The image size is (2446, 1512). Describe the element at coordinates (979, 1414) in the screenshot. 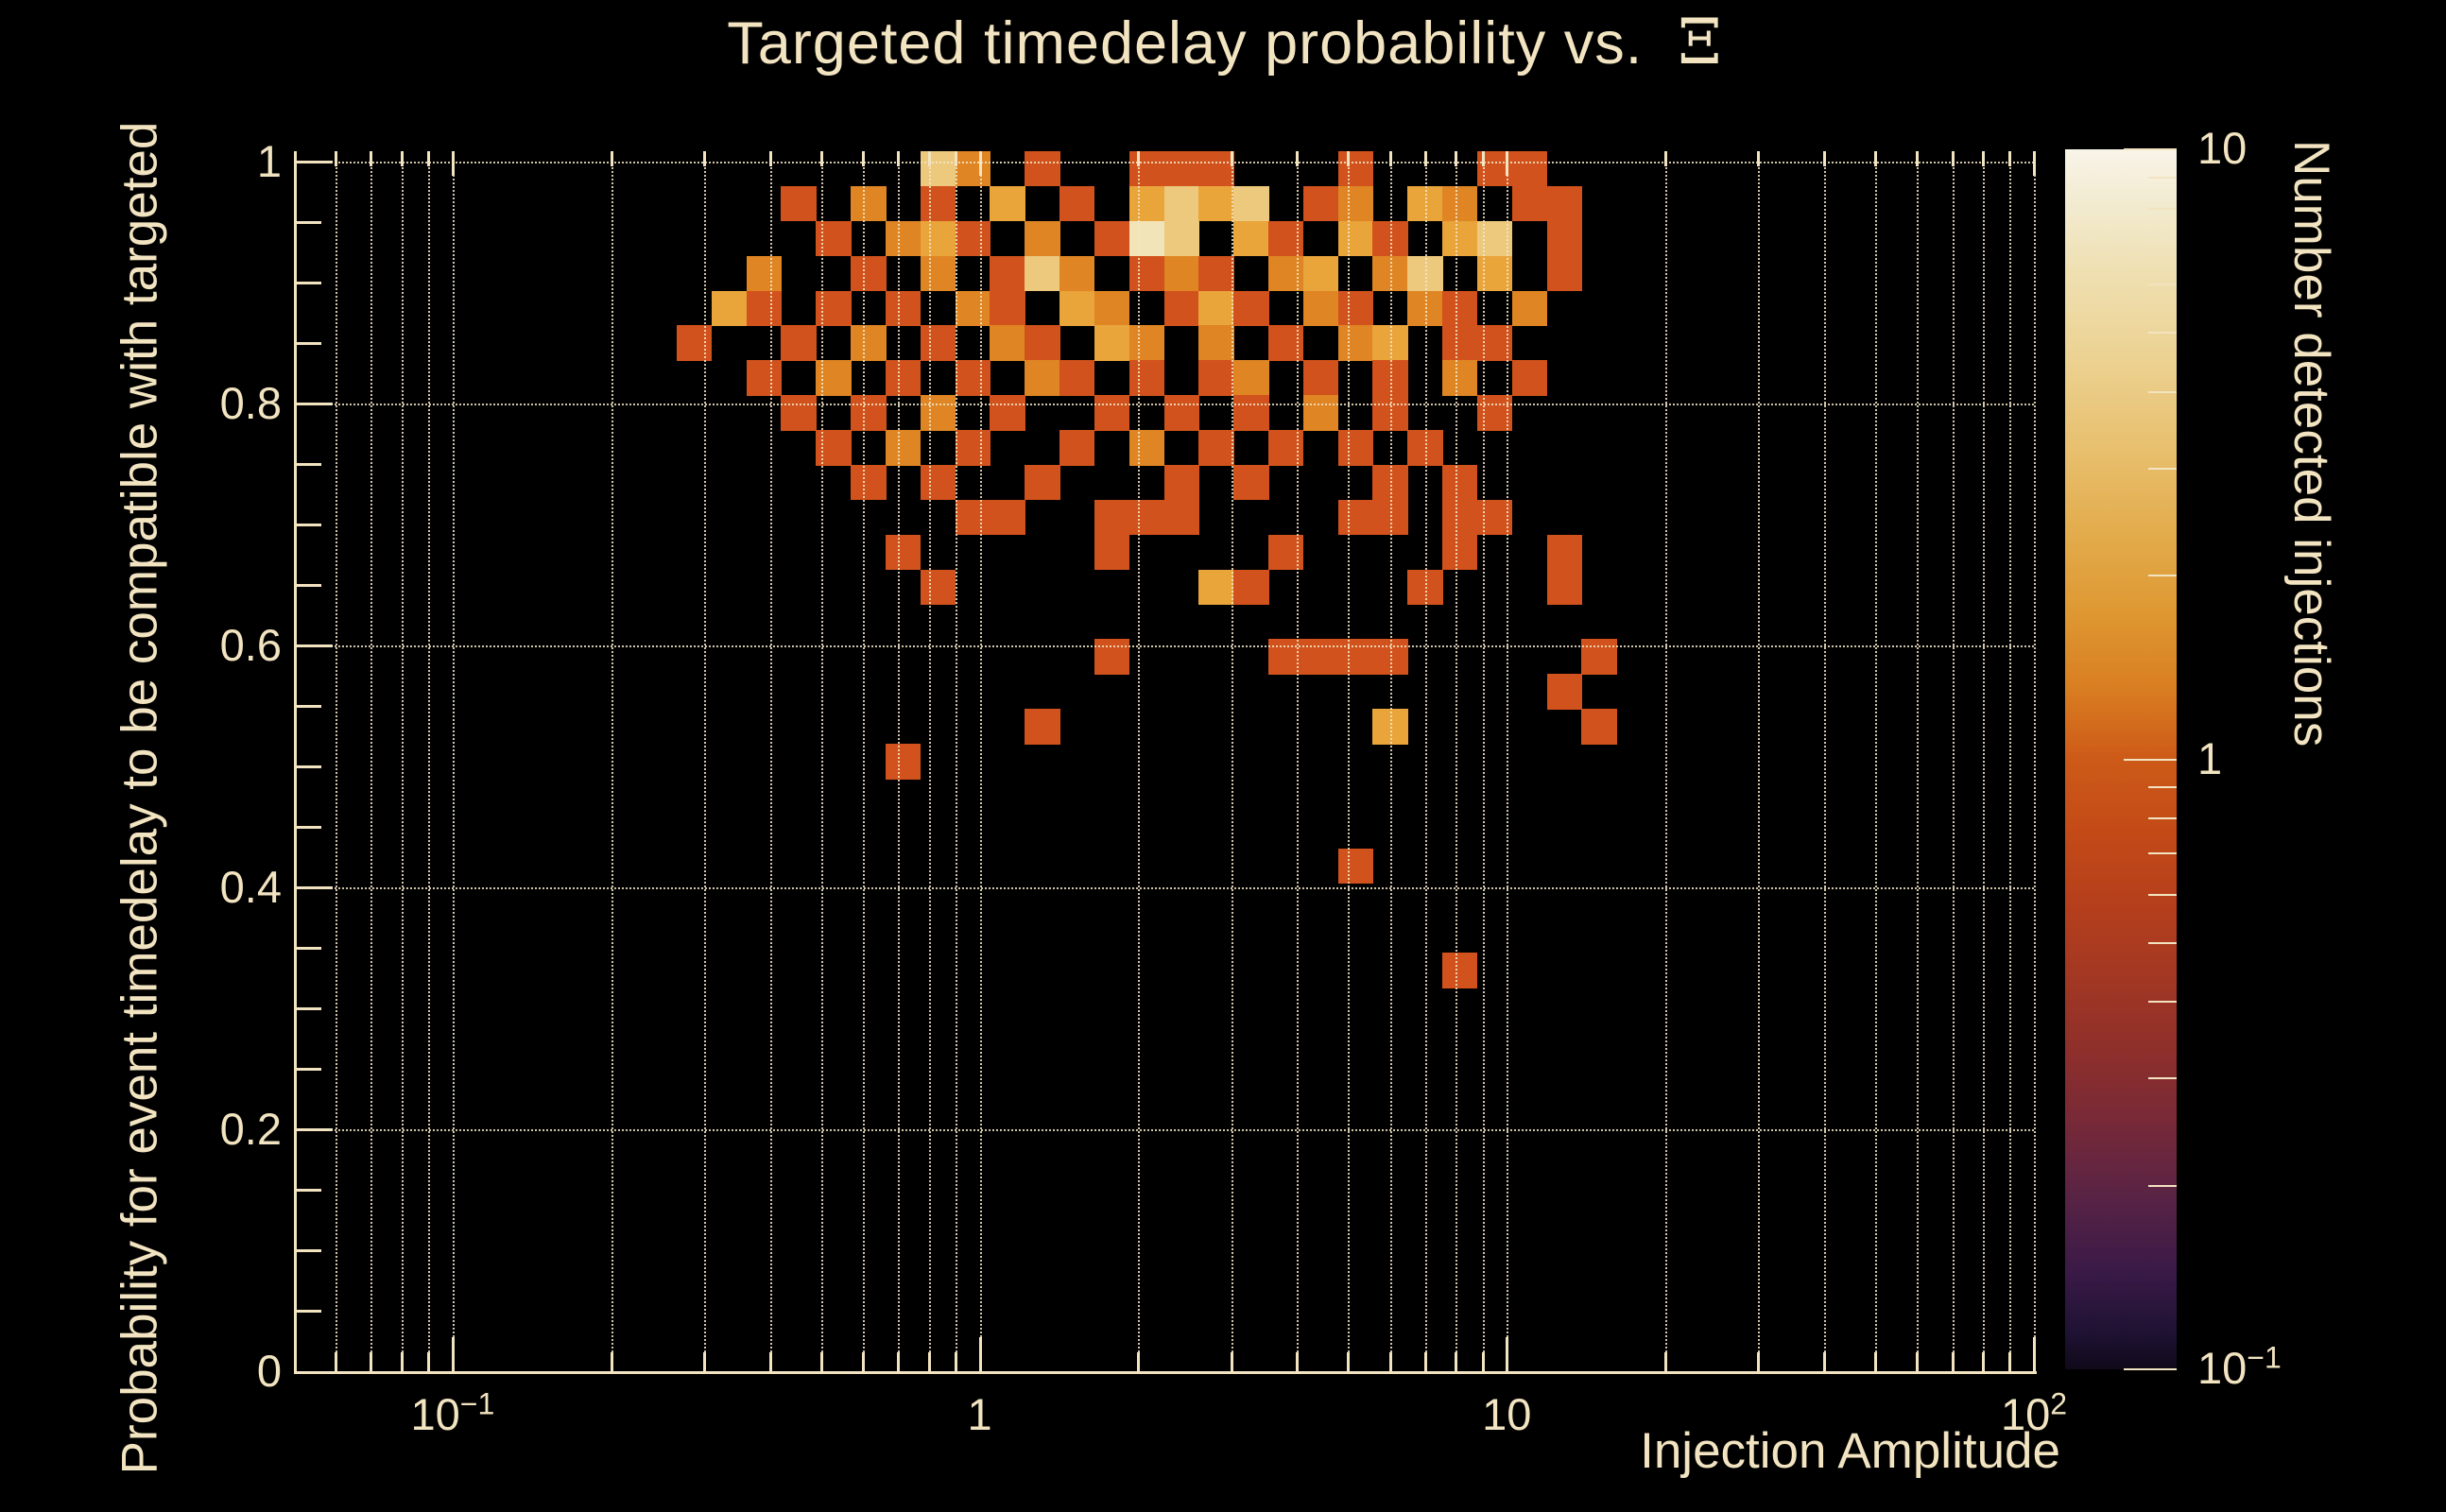

I see `x-tick-label: 1` at that location.